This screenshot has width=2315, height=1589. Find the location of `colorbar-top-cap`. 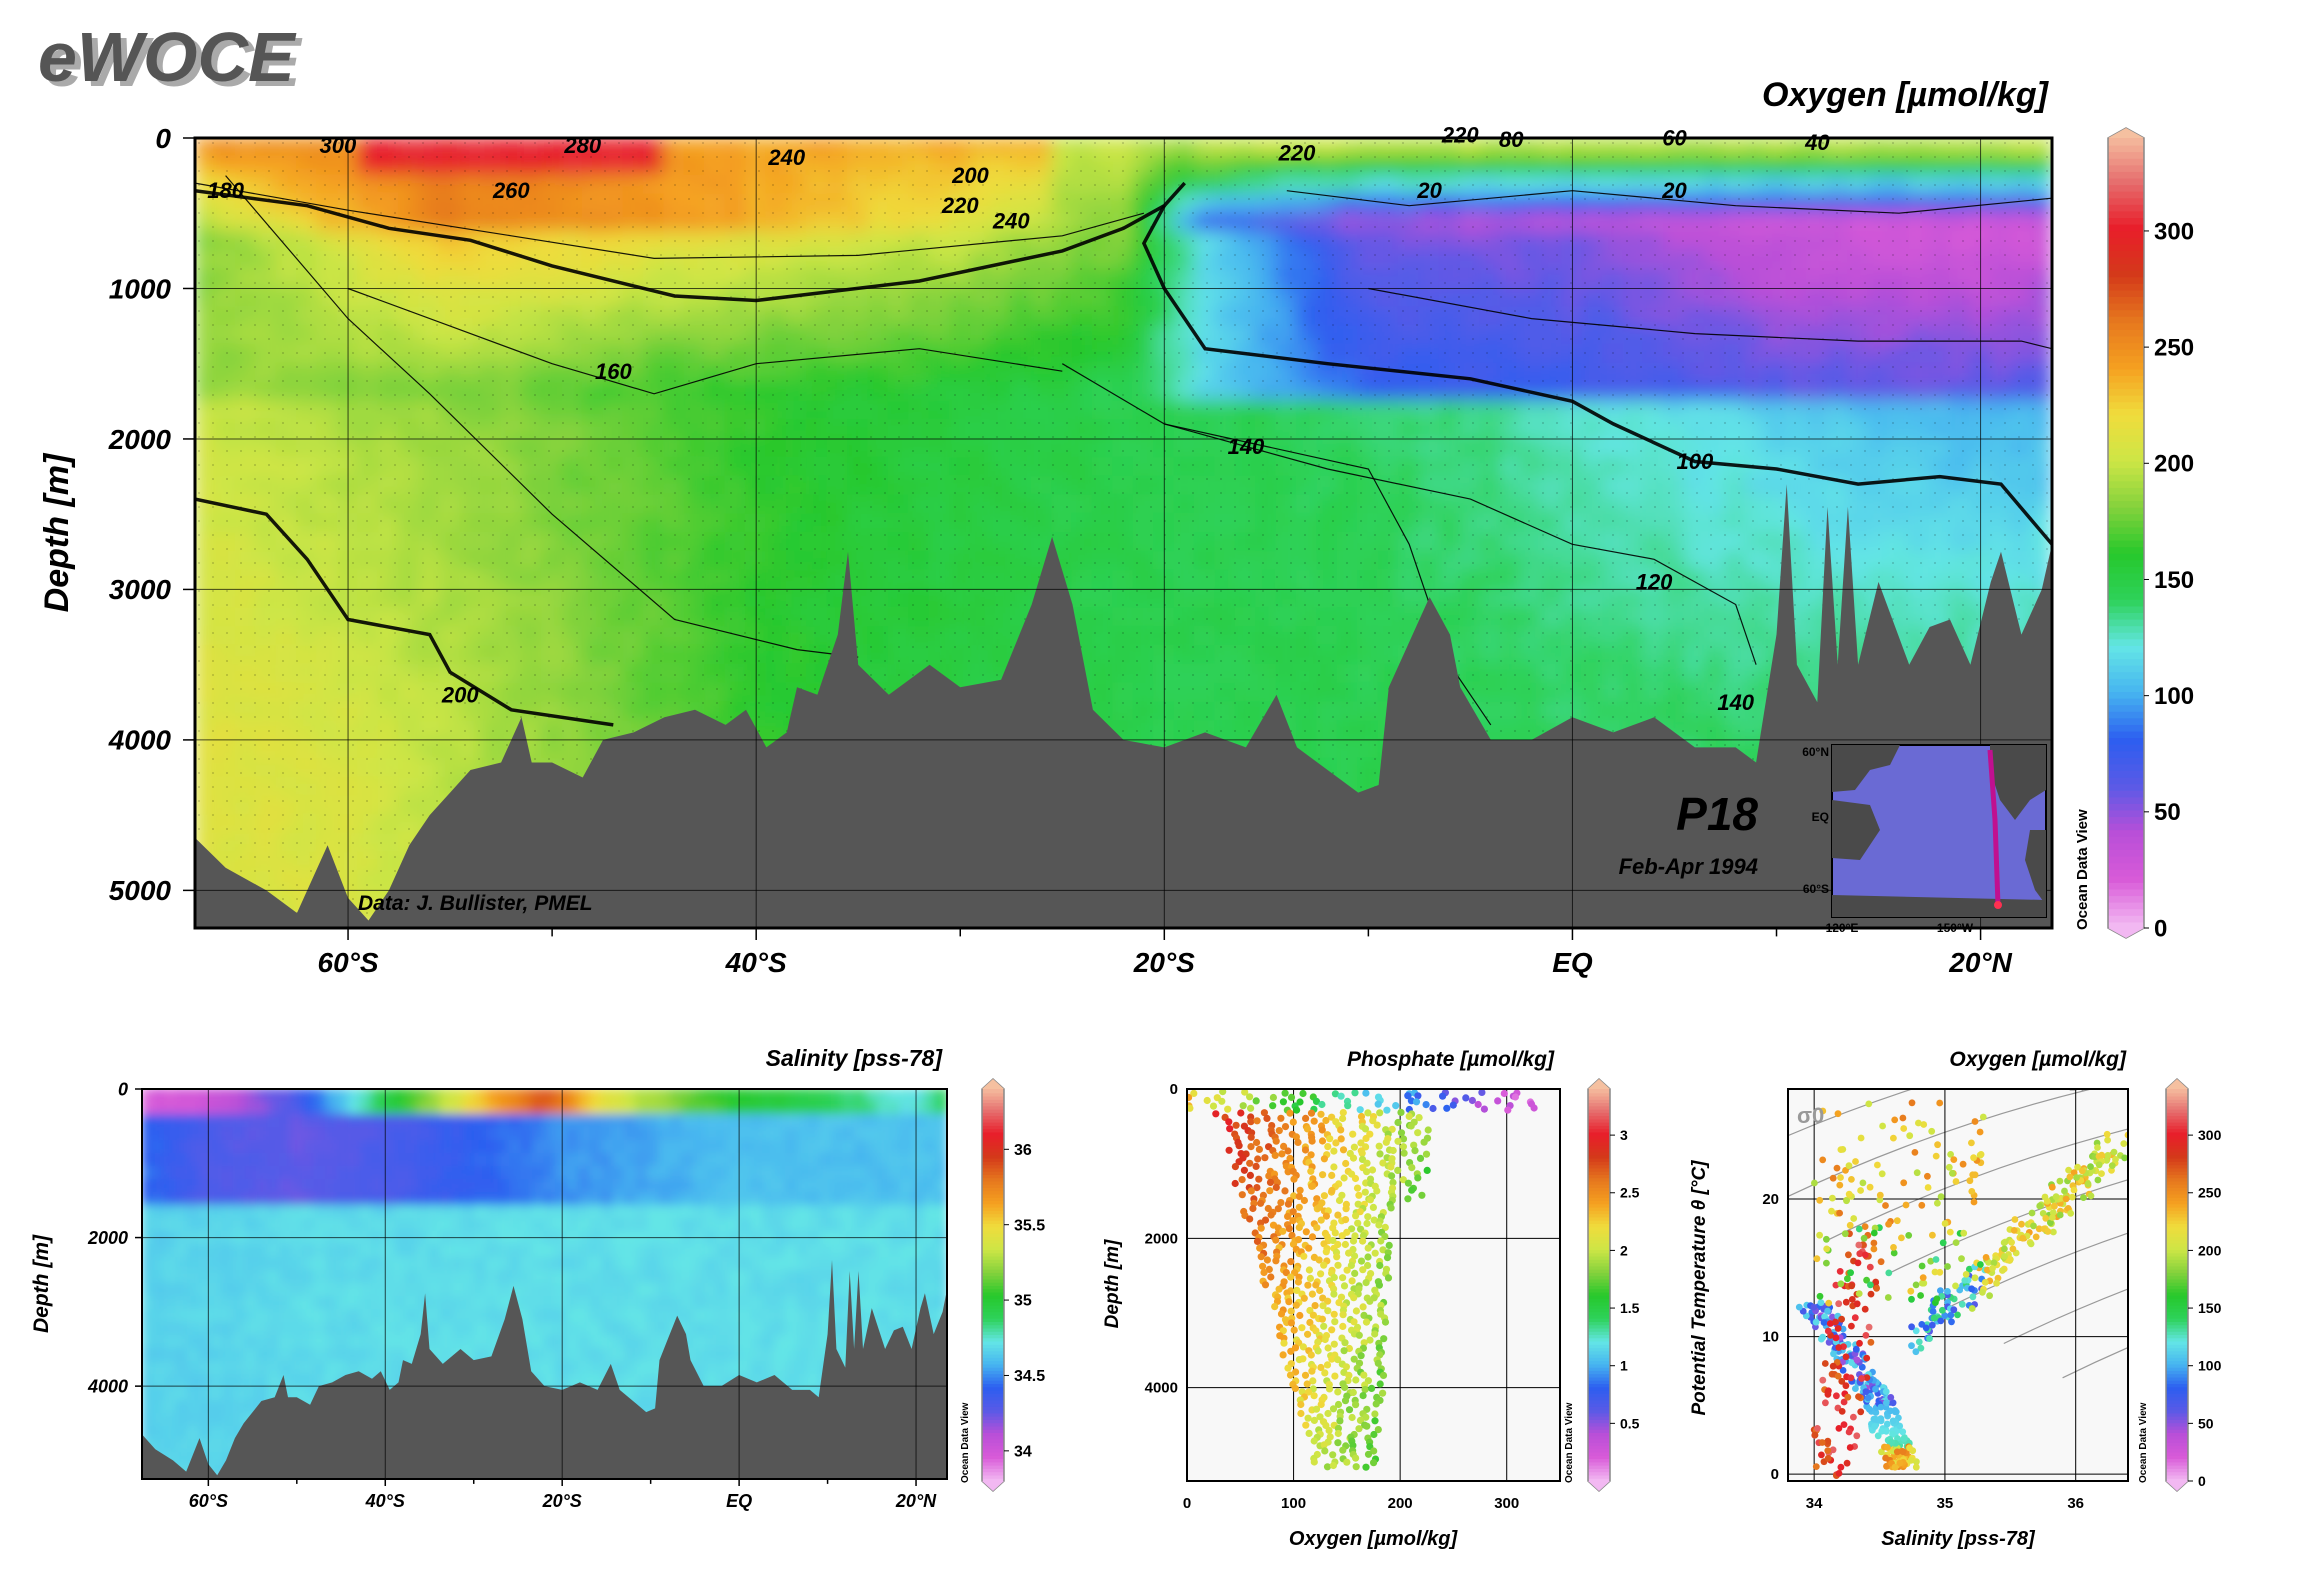

colorbar-top-cap is located at coordinates (2126, 133).